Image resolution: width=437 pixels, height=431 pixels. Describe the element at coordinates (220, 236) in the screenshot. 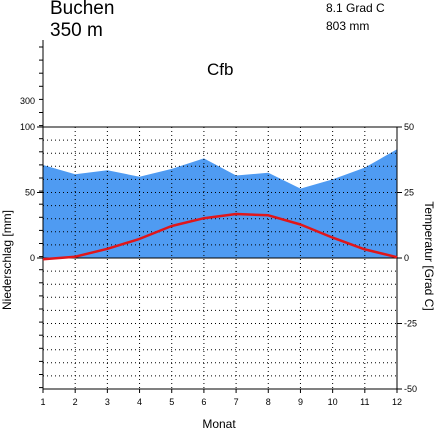

I see `temperature-line` at that location.